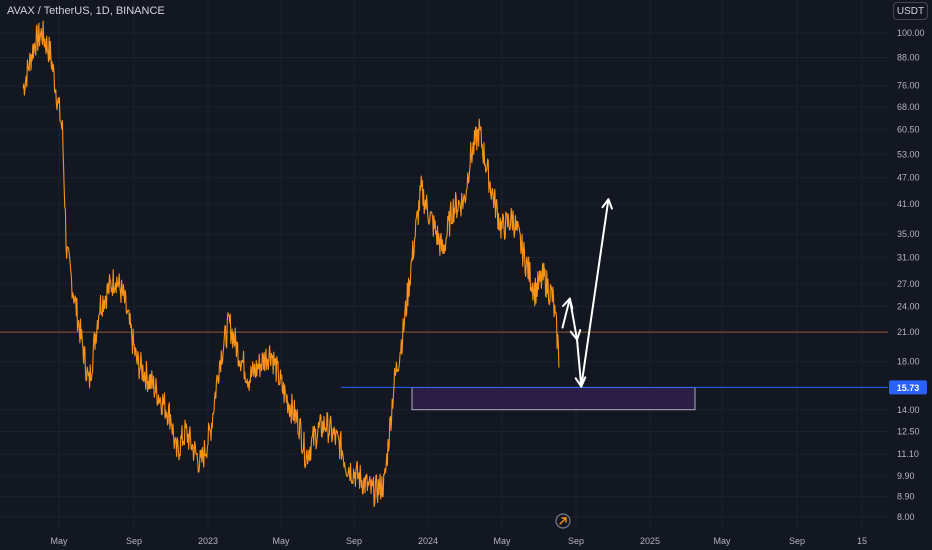  Describe the element at coordinates (908, 86) in the screenshot. I see `y-tick-label: 76.00` at that location.